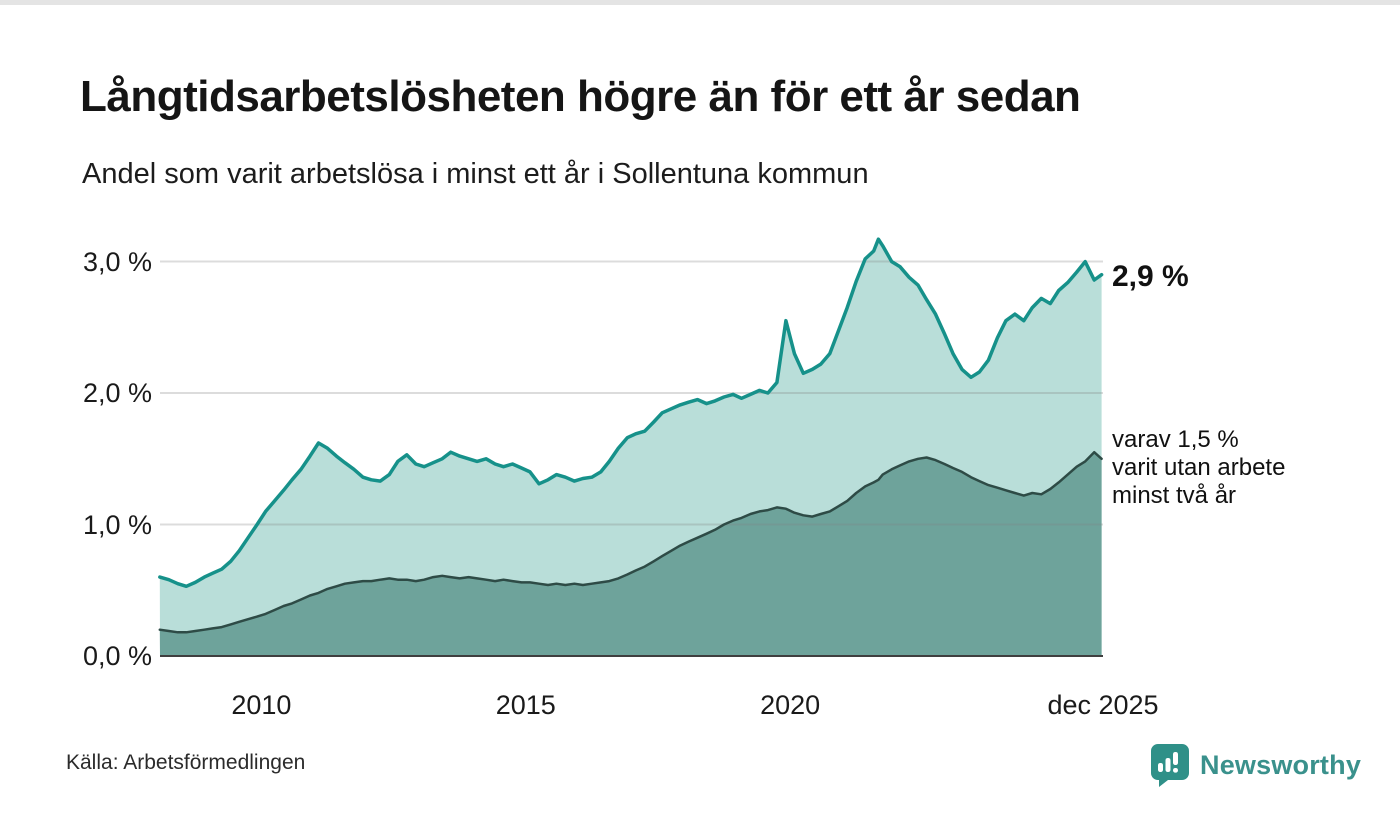  Describe the element at coordinates (700, 2) in the screenshot. I see `top-divider` at that location.